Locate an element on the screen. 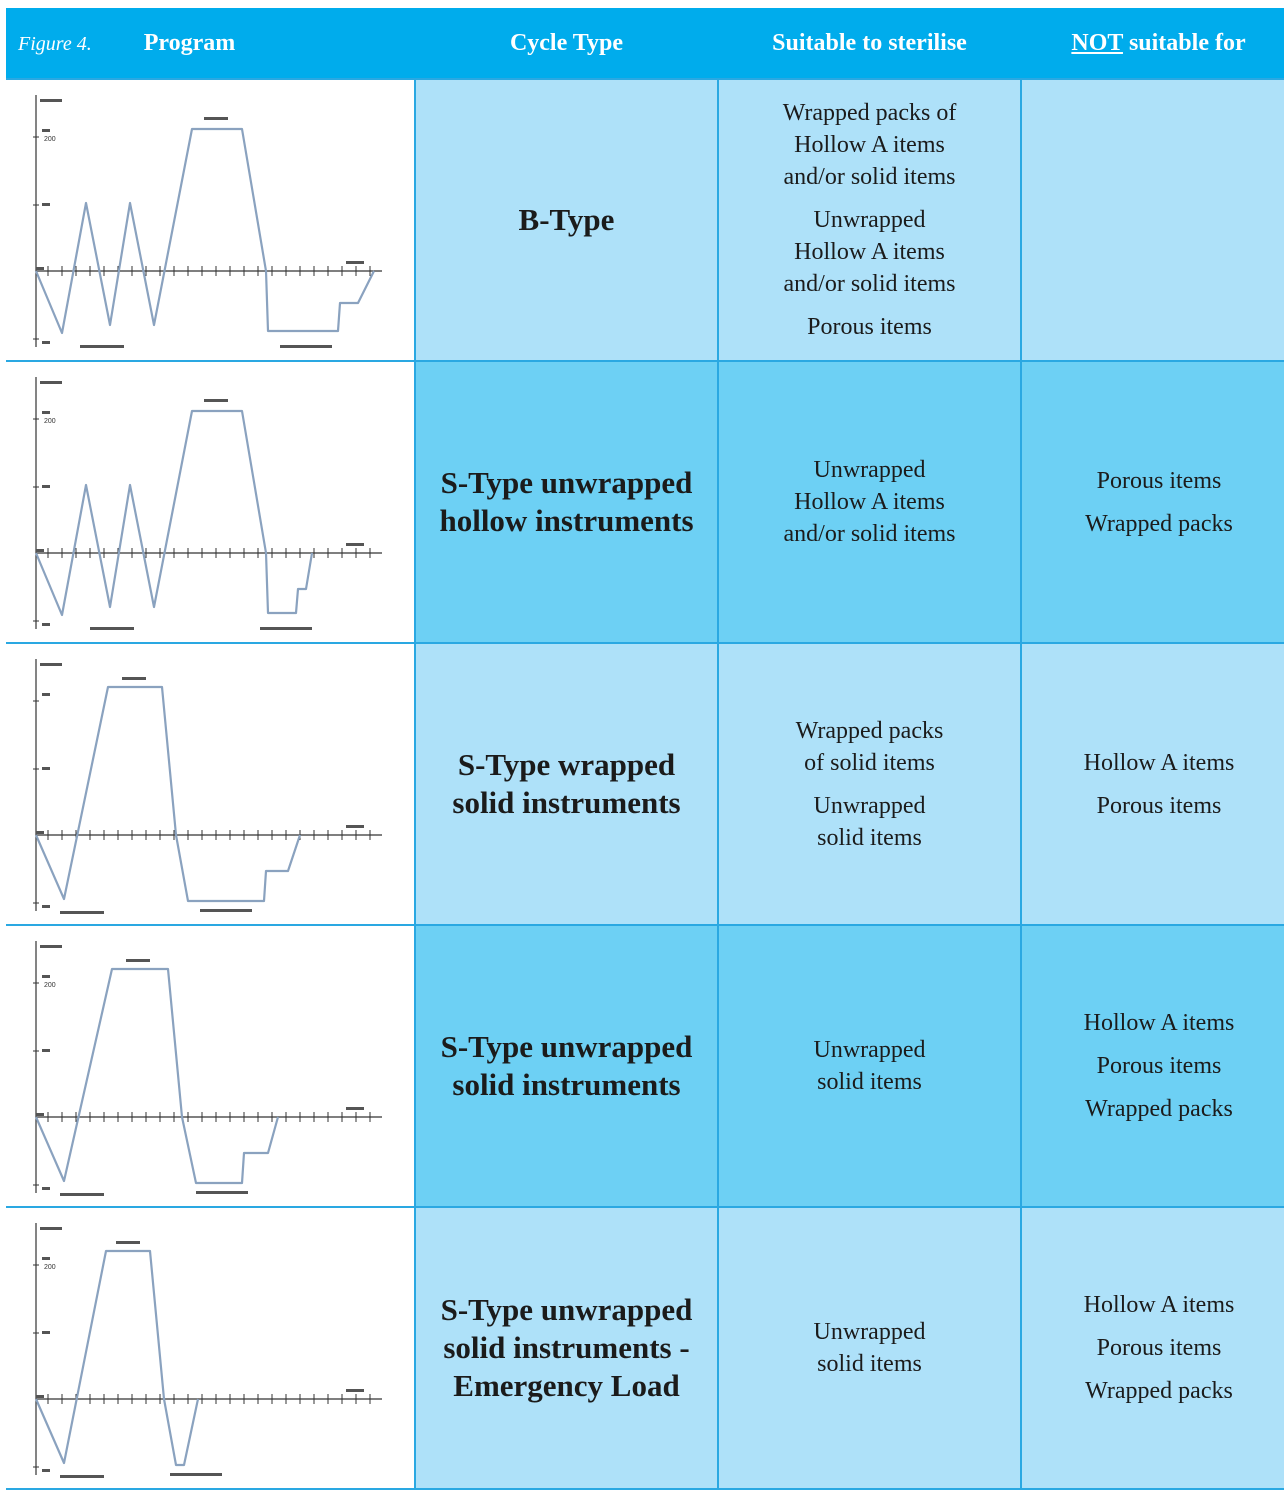 The width and height of the screenshot is (1284, 1490). header-cycle-type: Cycle Type is located at coordinates (566, 43).